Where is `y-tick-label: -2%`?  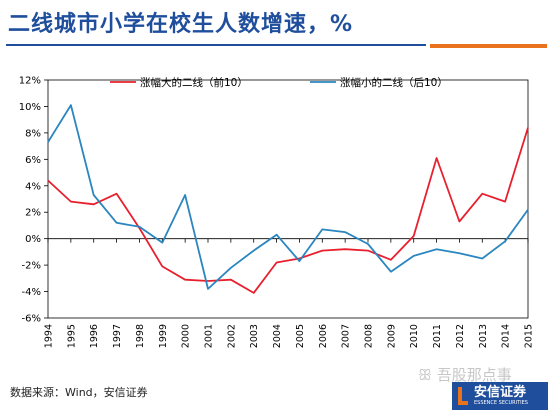 y-tick-label: -2% is located at coordinates (31, 266).